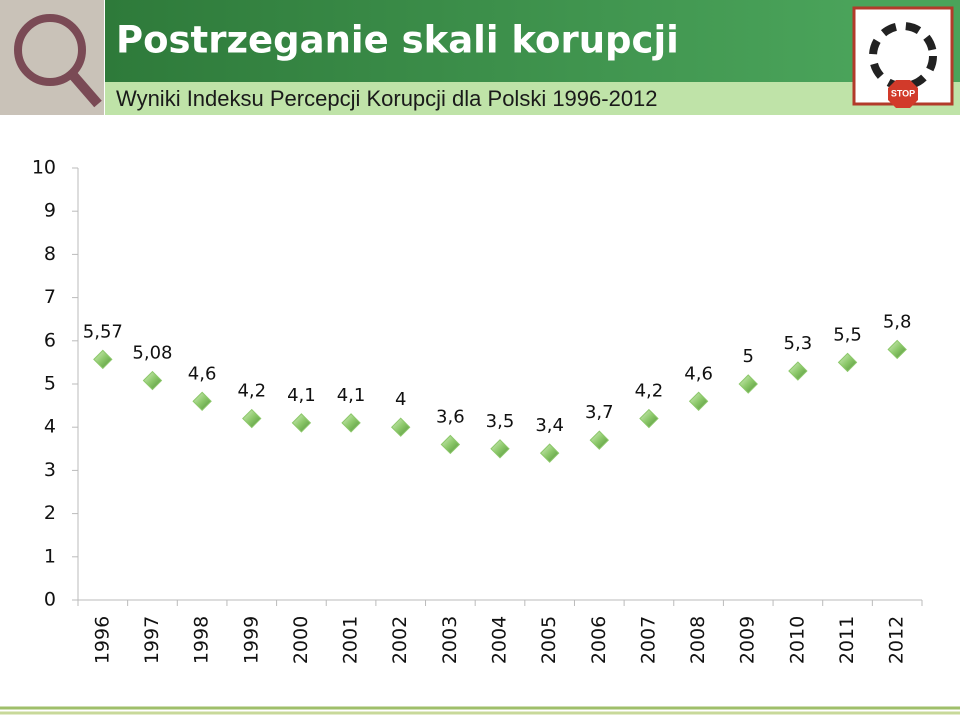 The height and width of the screenshot is (716, 960). Describe the element at coordinates (397, 40) in the screenshot. I see `title: Postrzeganie skali korupcji` at that location.